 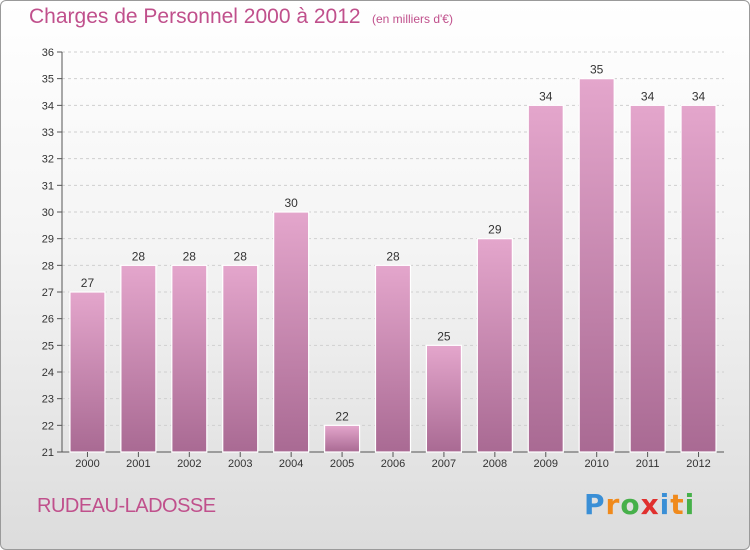 What do you see at coordinates (444, 464) in the screenshot?
I see `x-tick-label: 2007` at bounding box center [444, 464].